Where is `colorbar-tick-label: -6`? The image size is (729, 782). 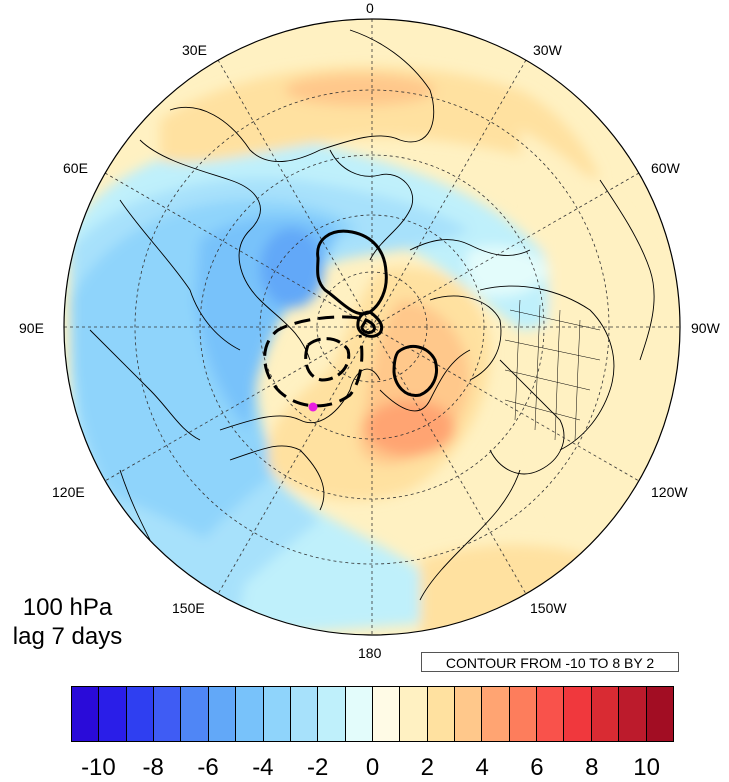
colorbar-tick-label: -6 is located at coordinates (208, 767).